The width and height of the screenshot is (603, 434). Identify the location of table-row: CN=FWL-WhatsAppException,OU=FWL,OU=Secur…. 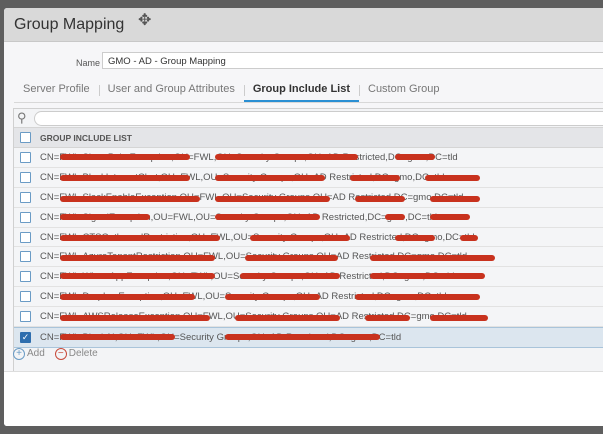
(308, 277).